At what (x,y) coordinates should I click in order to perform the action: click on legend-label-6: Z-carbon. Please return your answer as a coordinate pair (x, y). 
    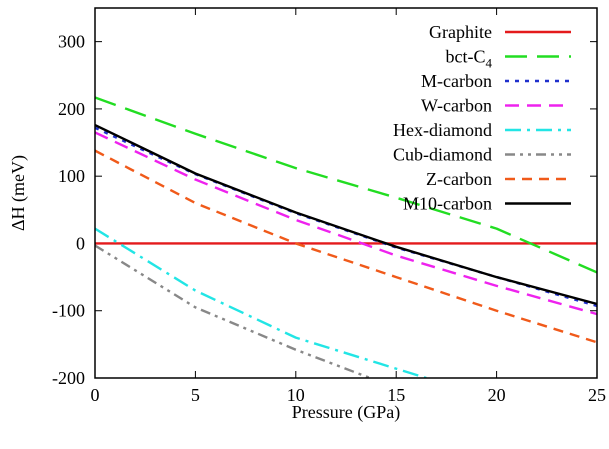
    Looking at the image, I should click on (459, 179).